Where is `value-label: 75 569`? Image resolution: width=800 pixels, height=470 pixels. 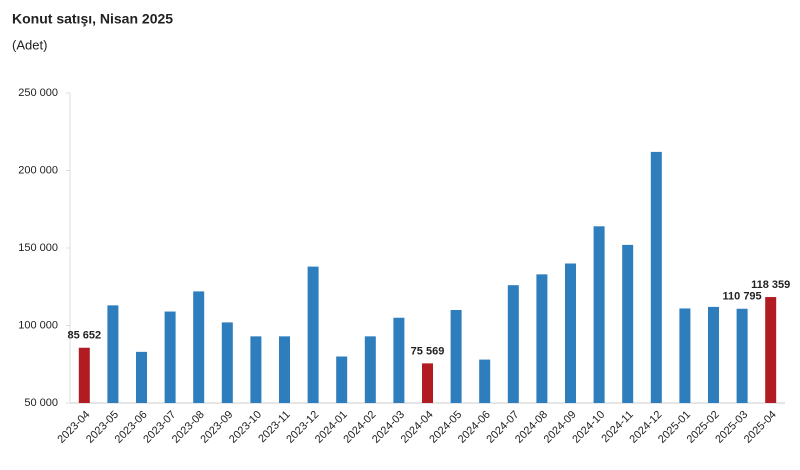
value-label: 75 569 is located at coordinates (428, 351).